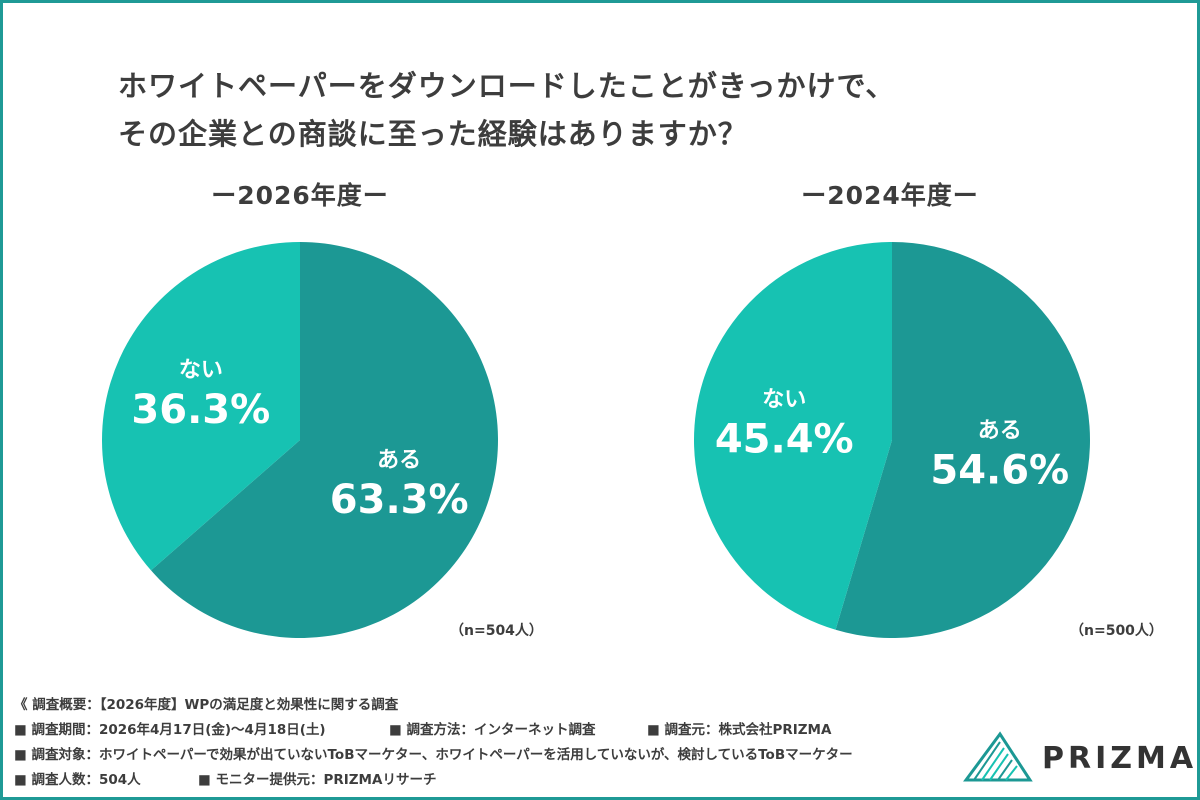 The image size is (1200, 800). Describe the element at coordinates (784, 439) in the screenshot. I see `pie-slice-value-1-1: 45.4%` at that location.